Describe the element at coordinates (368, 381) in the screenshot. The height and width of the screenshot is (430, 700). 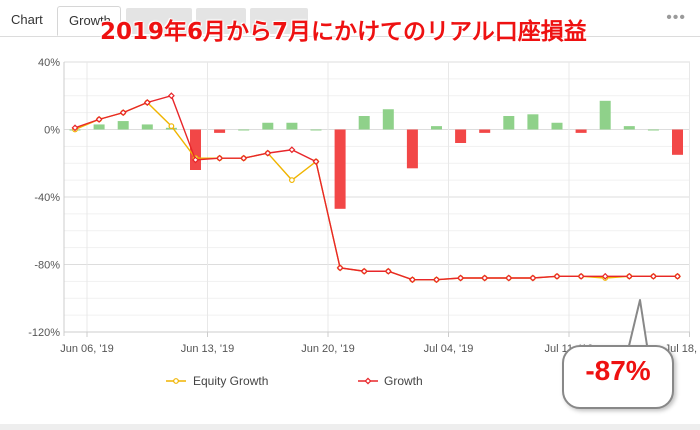
I see `legend-growth-swatch-marker` at that location.